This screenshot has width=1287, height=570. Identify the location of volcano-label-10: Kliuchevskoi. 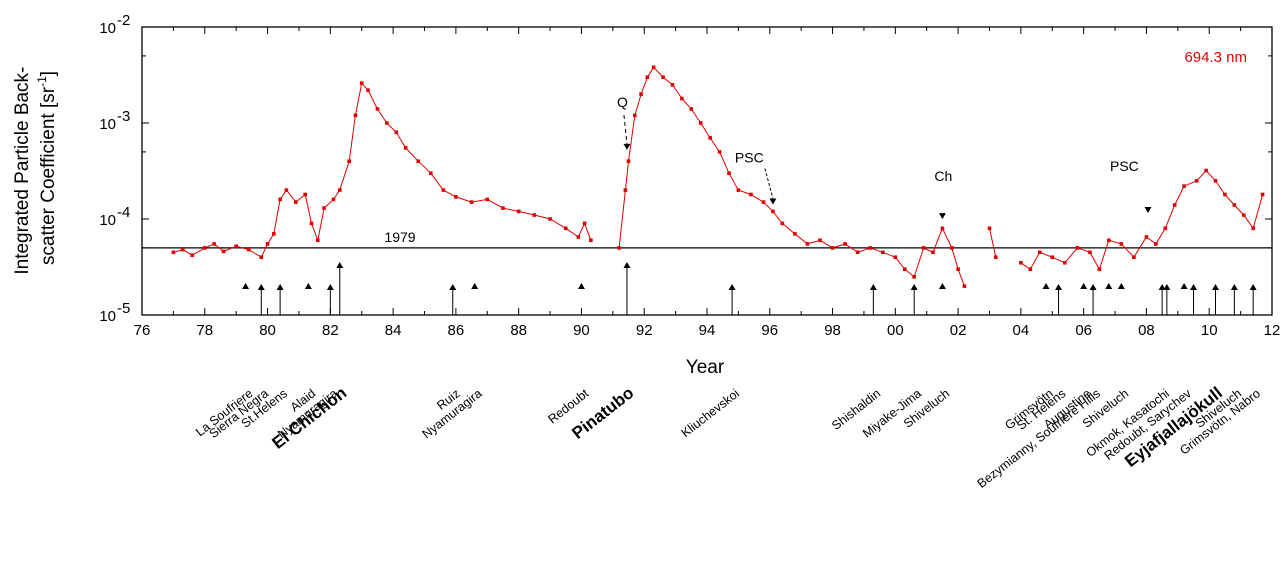
(710, 413).